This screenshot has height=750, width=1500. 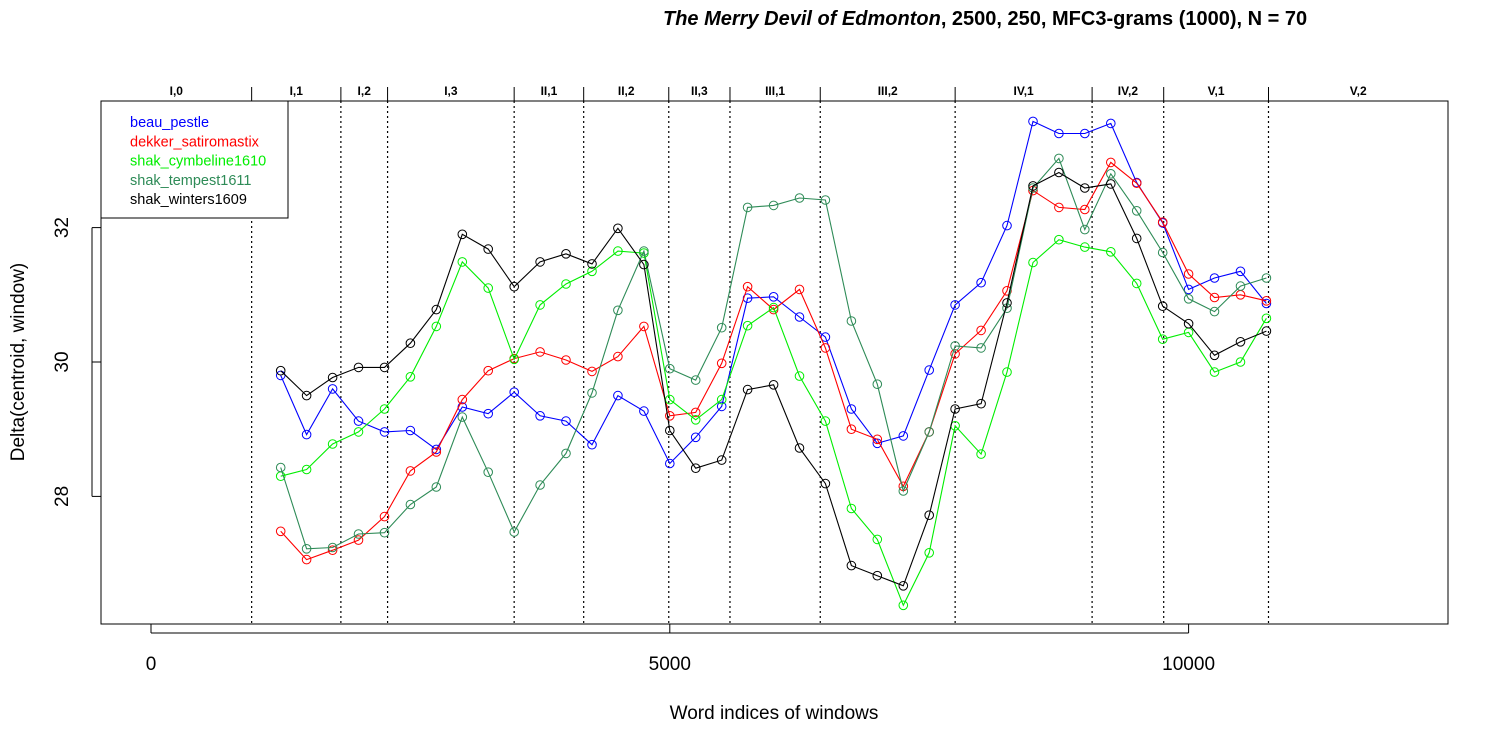 I want to click on chart-title-params: , 2500, 250, MFC3-grams (1000), N = 70, so click(x=1124, y=19).